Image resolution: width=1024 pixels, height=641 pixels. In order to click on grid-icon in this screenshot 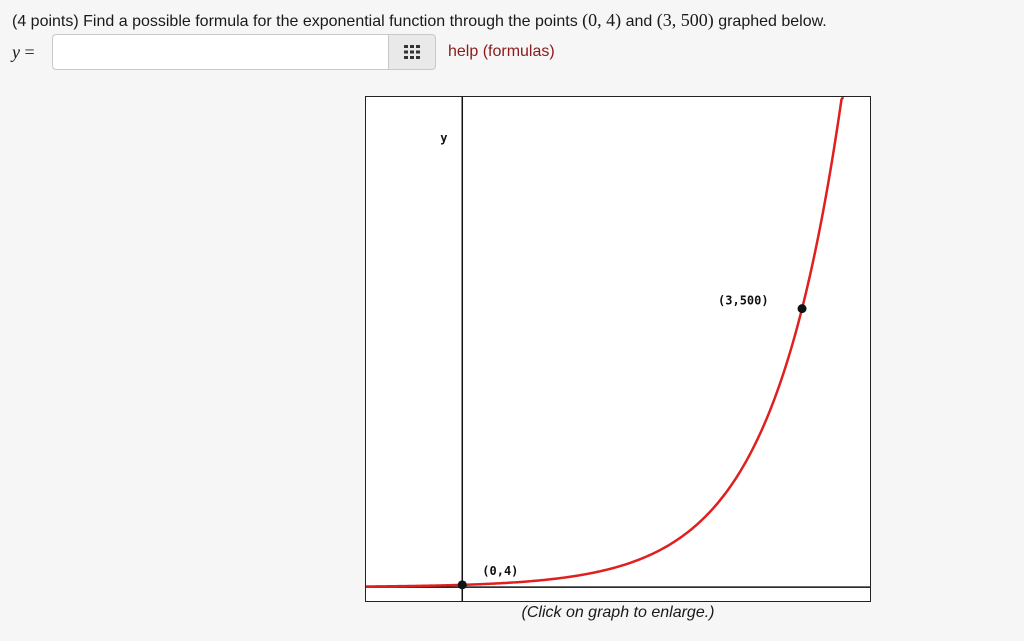, I will do `click(412, 52)`.